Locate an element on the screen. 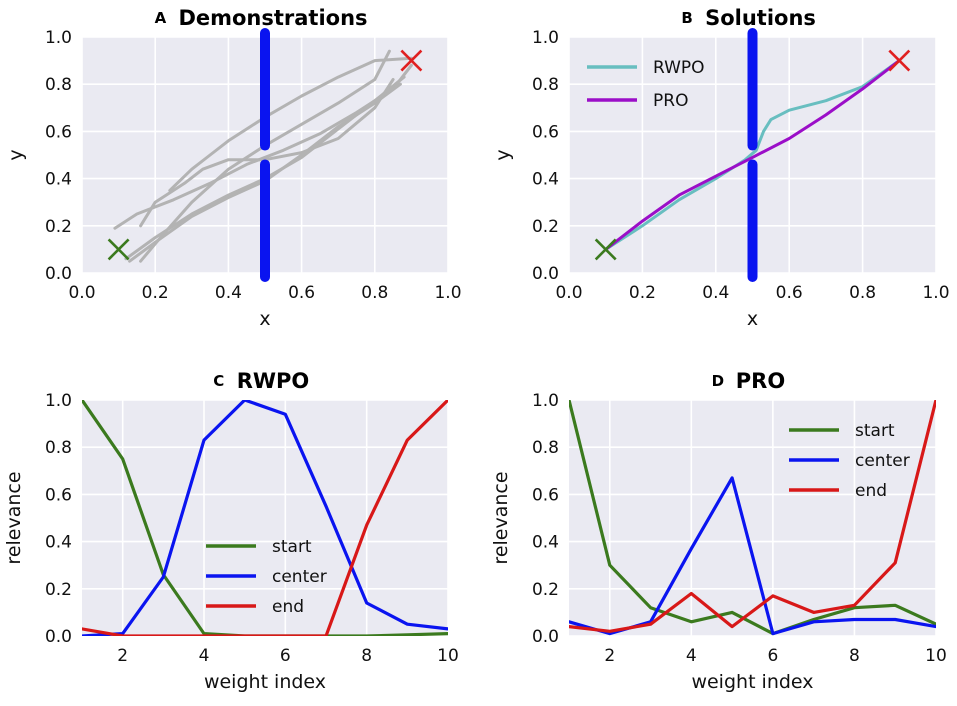 The height and width of the screenshot is (706, 957). series-line-pro is located at coordinates (752, 155).